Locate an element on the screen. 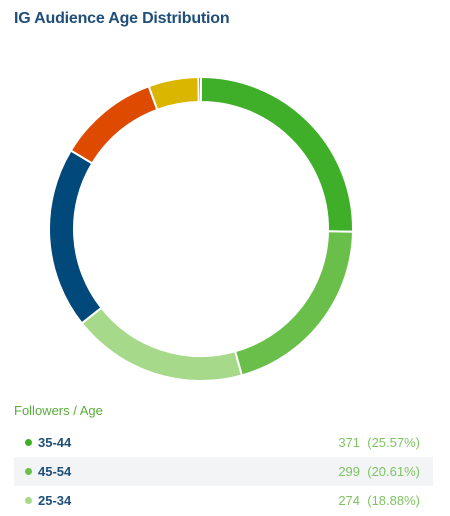 The width and height of the screenshot is (450, 516). legend-value: 371 (25.57%) is located at coordinates (379, 442).